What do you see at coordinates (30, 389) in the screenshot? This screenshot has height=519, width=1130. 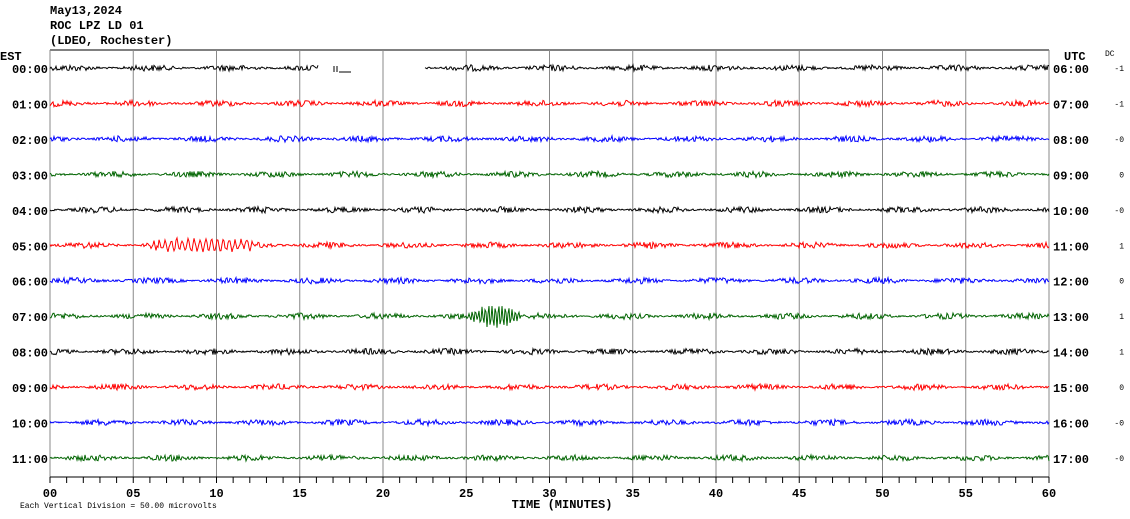 I see `est-row-label: 09:00` at bounding box center [30, 389].